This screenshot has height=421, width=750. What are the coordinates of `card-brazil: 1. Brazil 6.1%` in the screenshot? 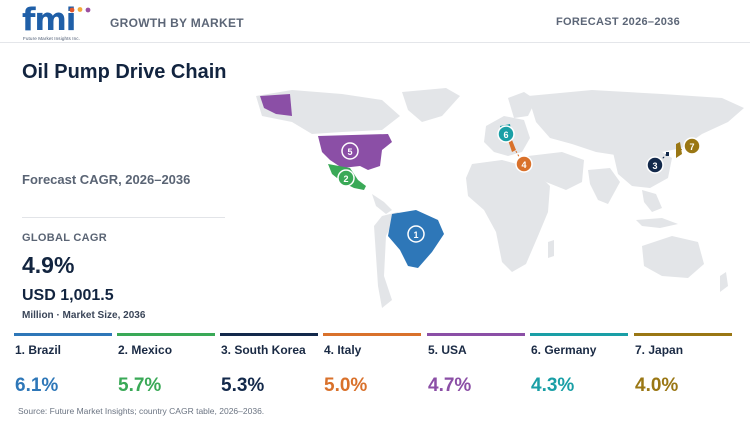 It's located at (63, 368).